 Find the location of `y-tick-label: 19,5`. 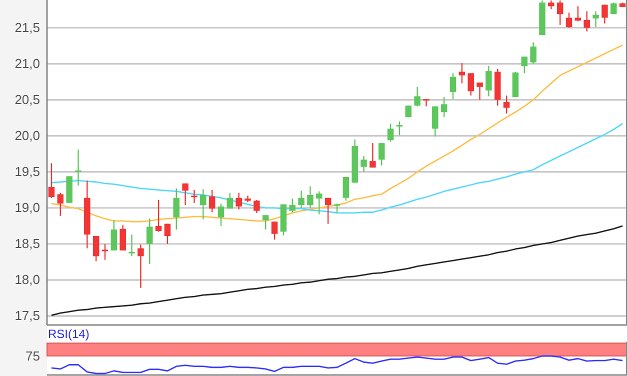

y-tick-label: 19,5 is located at coordinates (27, 172).